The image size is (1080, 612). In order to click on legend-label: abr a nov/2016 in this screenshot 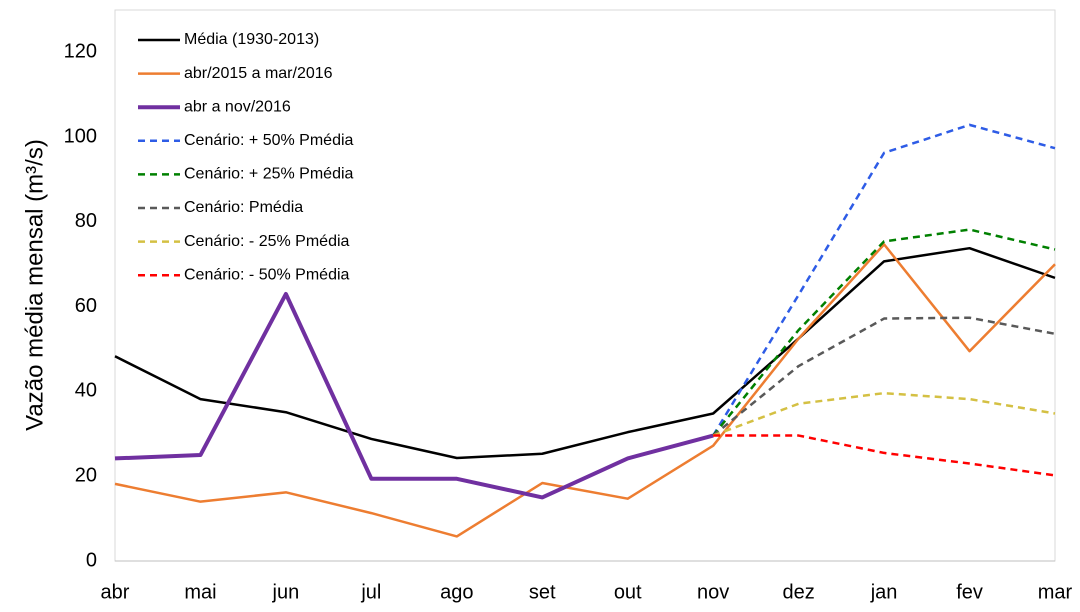, I will do `click(237, 106)`.